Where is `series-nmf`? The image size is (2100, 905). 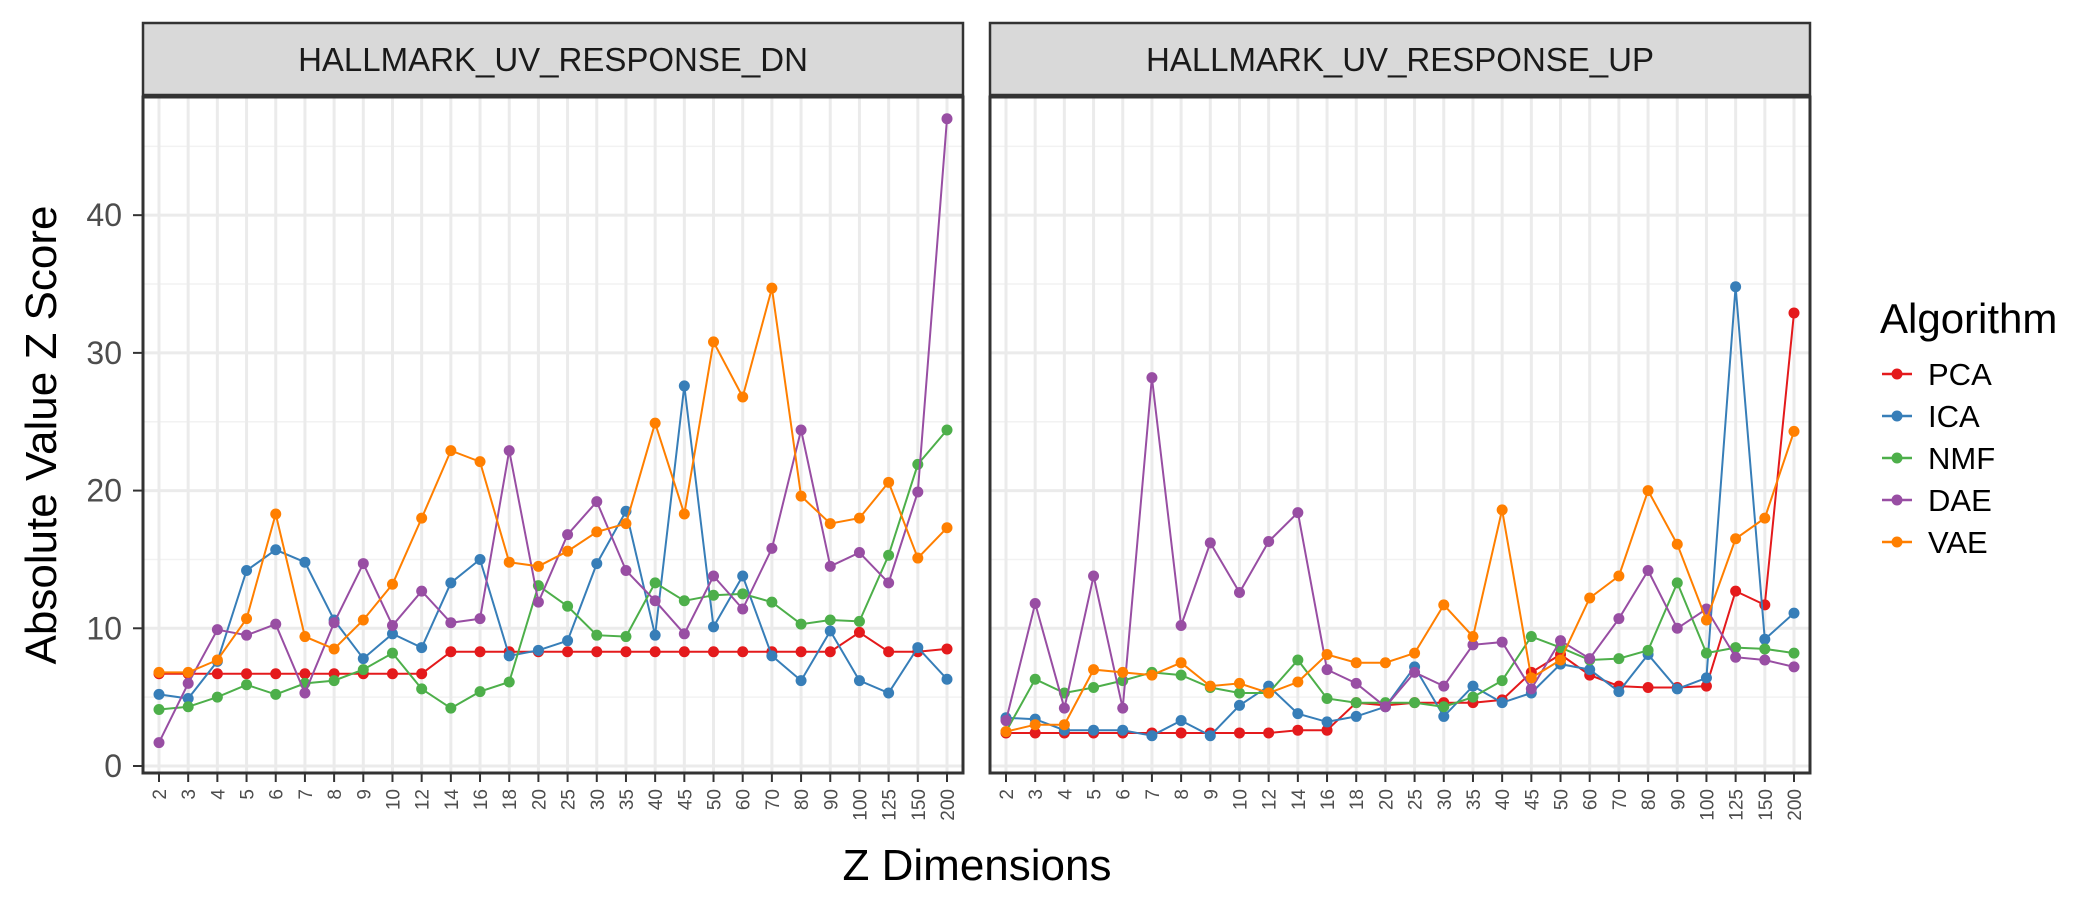 series-nmf is located at coordinates (553, 570).